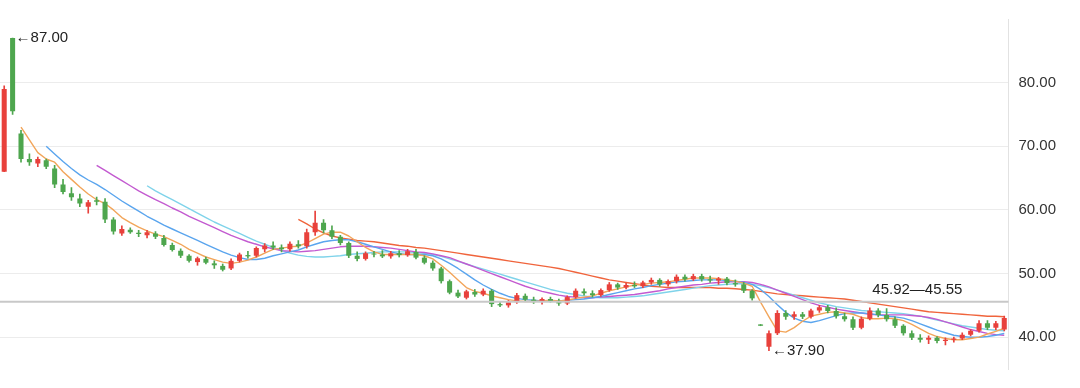  What do you see at coordinates (1037, 145) in the screenshot?
I see `y-tick-label: 70.00` at bounding box center [1037, 145].